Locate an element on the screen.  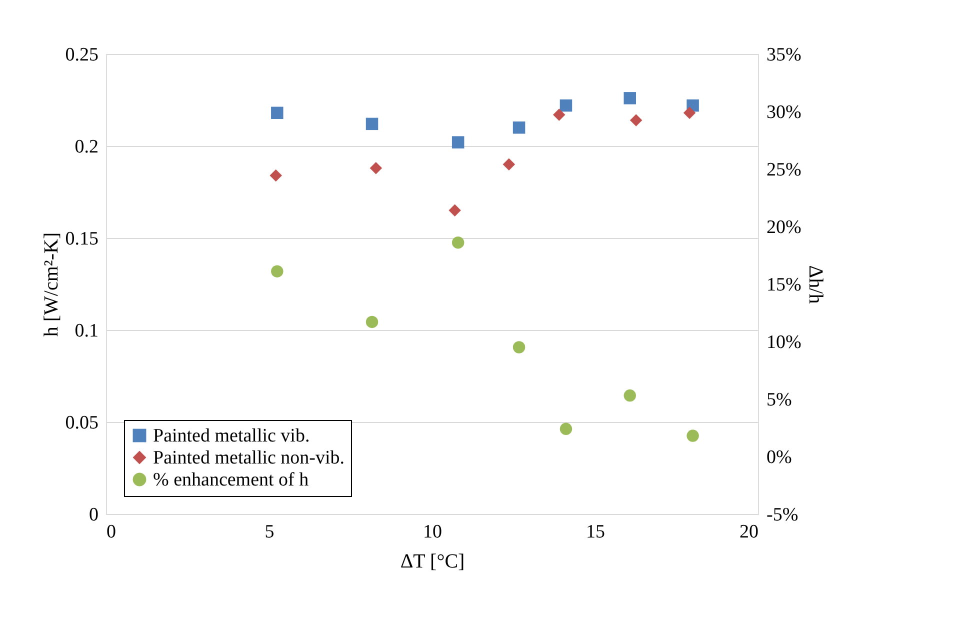
legend-label: Painted metallic vib. is located at coordinates (231, 436).